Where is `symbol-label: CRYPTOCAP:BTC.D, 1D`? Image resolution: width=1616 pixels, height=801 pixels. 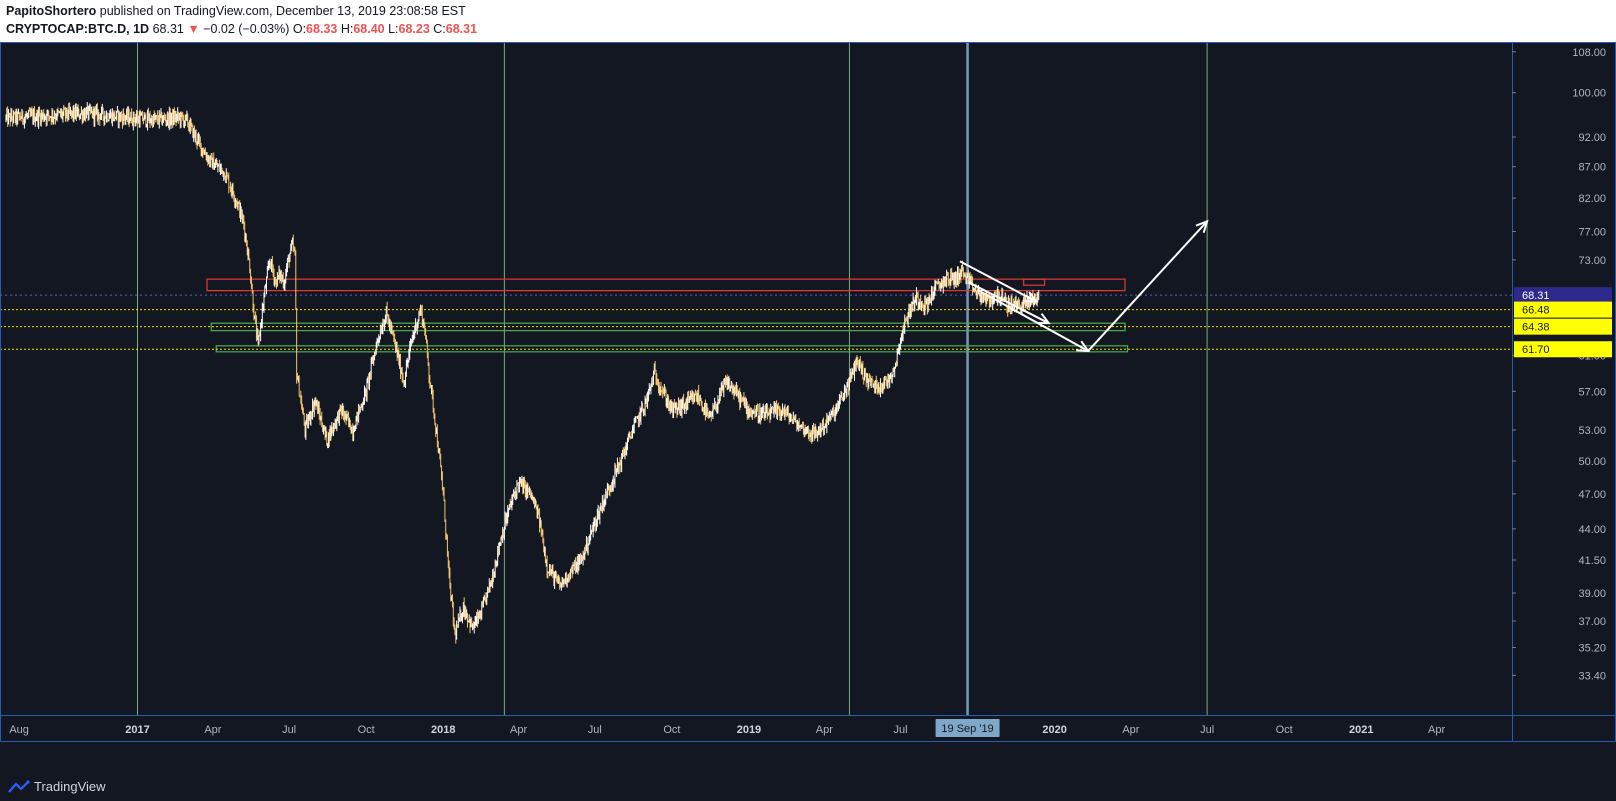
symbol-label: CRYPTOCAP:BTC.D, 1D is located at coordinates (78, 29).